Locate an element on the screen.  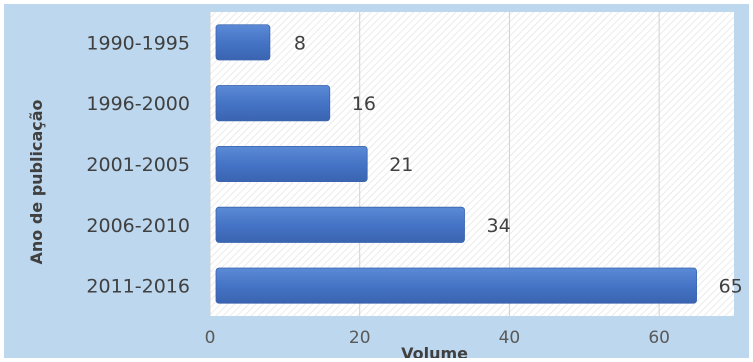
x-axis-title: Volume is located at coordinates (434, 351).